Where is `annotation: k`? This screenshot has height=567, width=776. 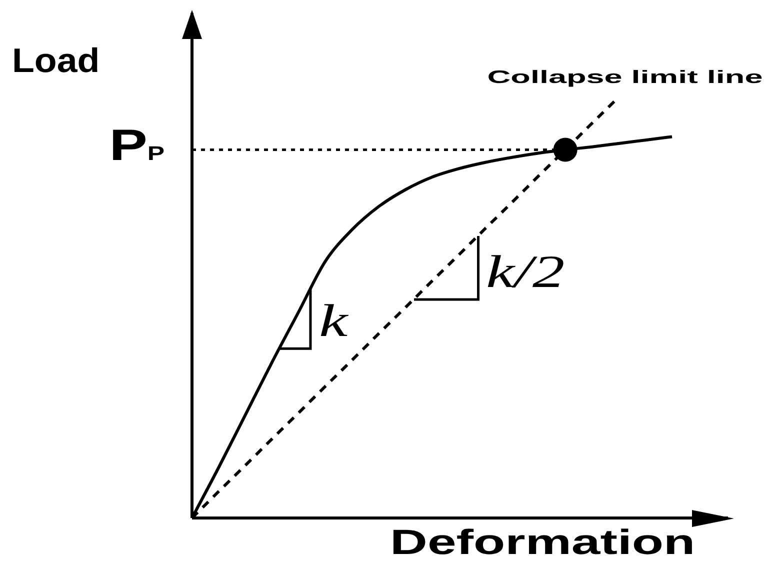
annotation: k is located at coordinates (333, 320).